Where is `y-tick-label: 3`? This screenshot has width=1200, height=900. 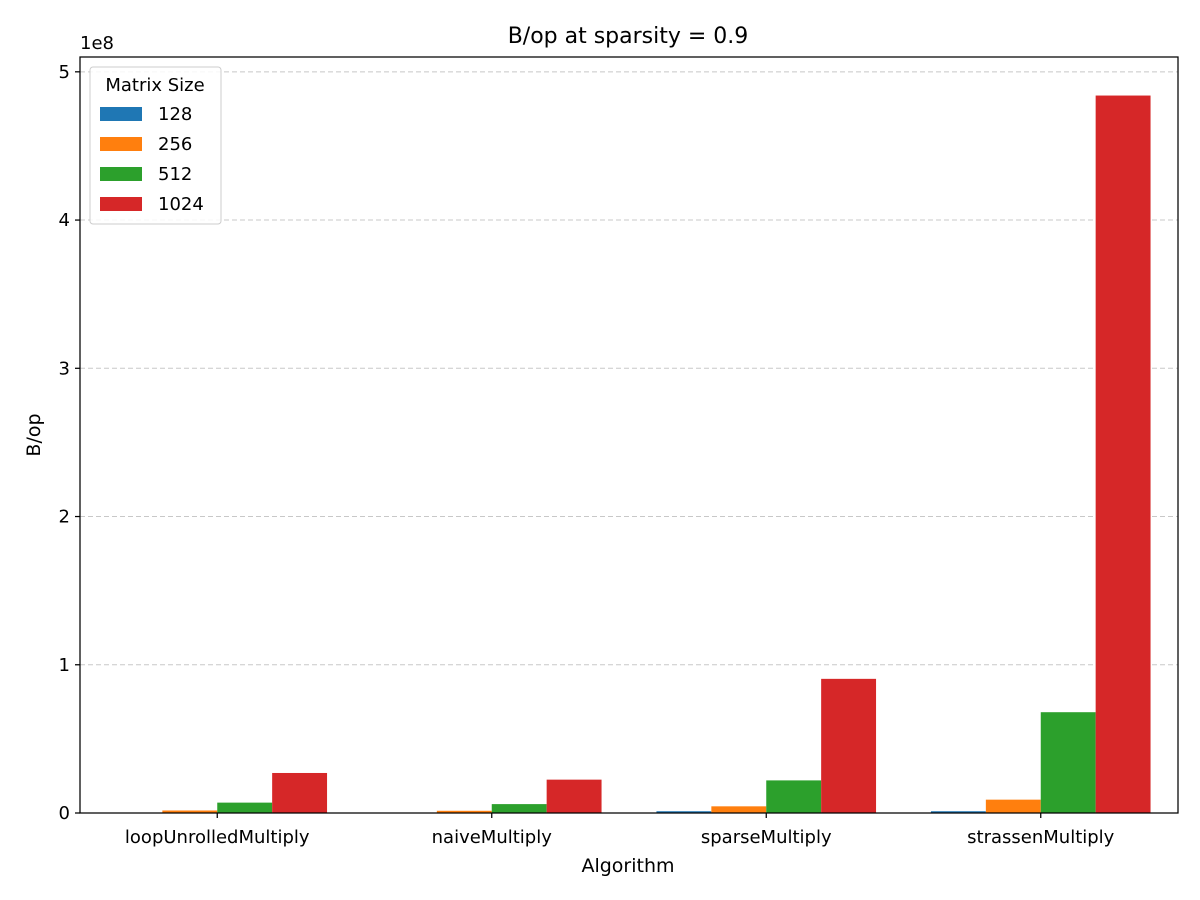
y-tick-label: 3 is located at coordinates (64, 368).